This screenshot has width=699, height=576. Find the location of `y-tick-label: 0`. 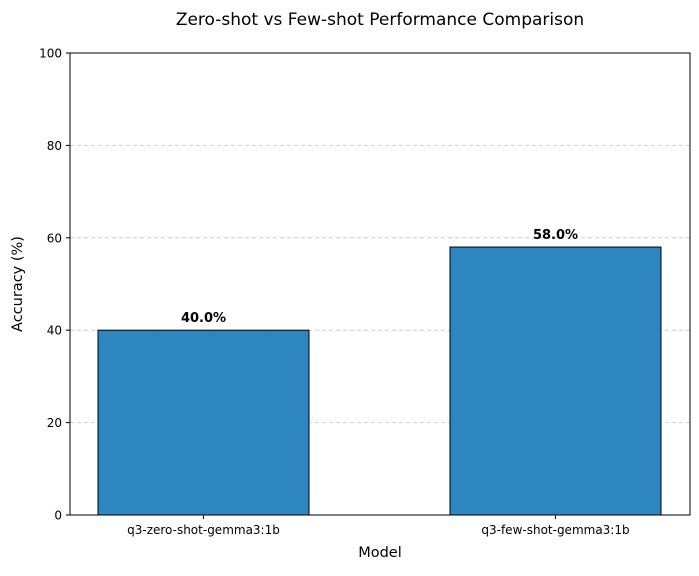

y-tick-label: 0 is located at coordinates (58, 516).